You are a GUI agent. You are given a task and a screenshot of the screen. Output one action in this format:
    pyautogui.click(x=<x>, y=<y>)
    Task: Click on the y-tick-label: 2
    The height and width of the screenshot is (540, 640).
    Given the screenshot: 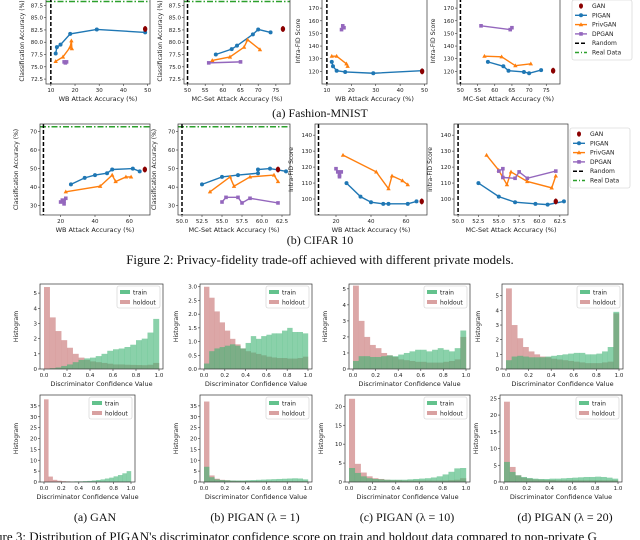 What is the action you would take?
    pyautogui.click(x=36, y=340)
    